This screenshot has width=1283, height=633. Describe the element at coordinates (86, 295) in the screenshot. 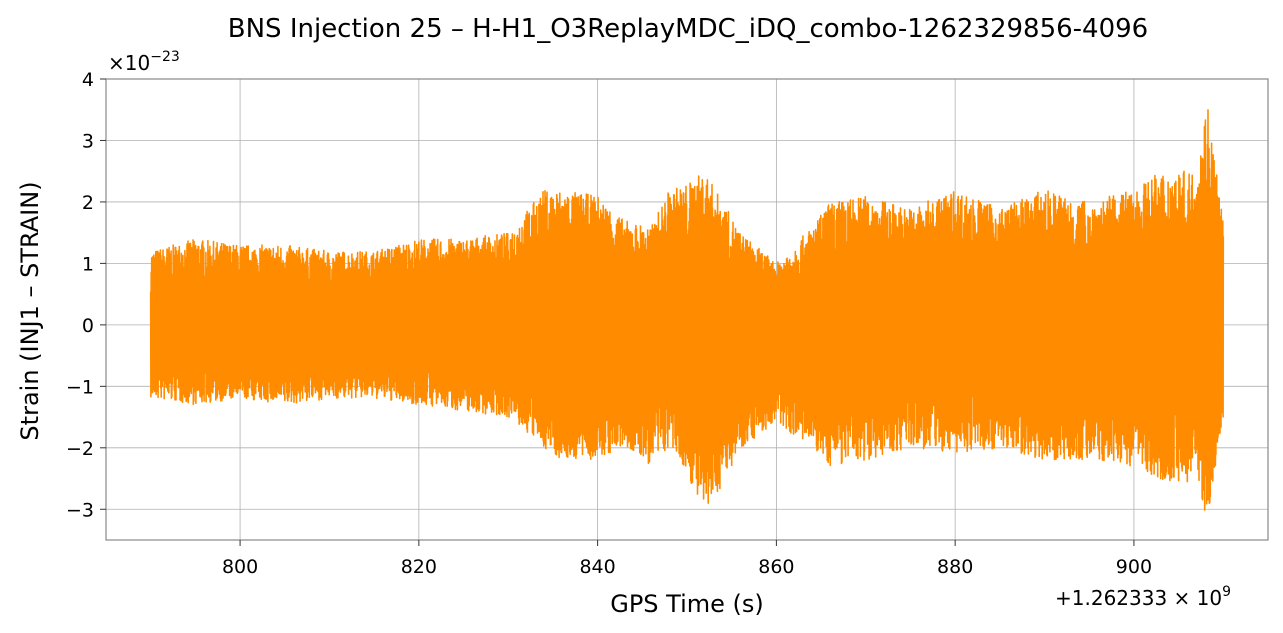

I see `y-axis-ticks: −3 −2 −1 0 1 2 3 4` at that location.